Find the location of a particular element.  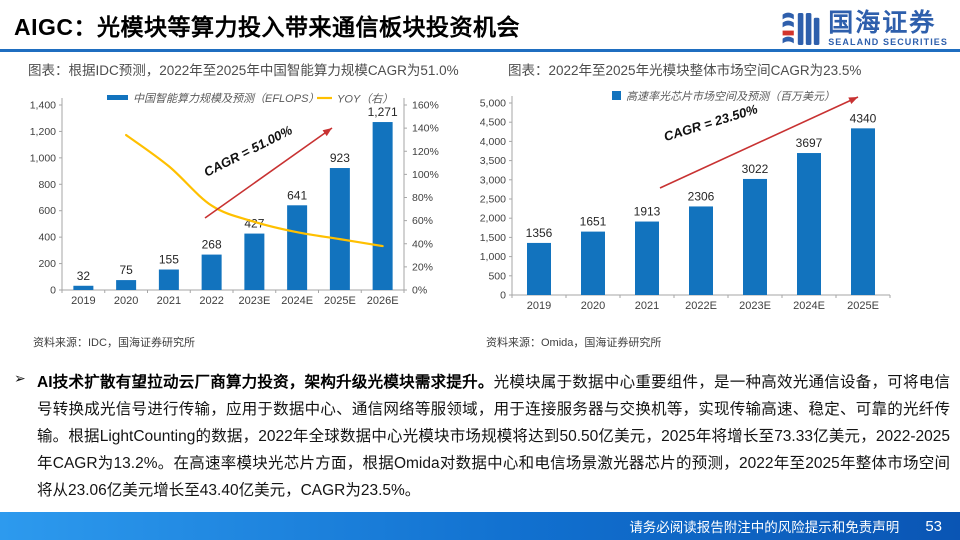

sealand-logo: 国海证券 SEALAND SECURITIES is located at coordinates (864, 29).